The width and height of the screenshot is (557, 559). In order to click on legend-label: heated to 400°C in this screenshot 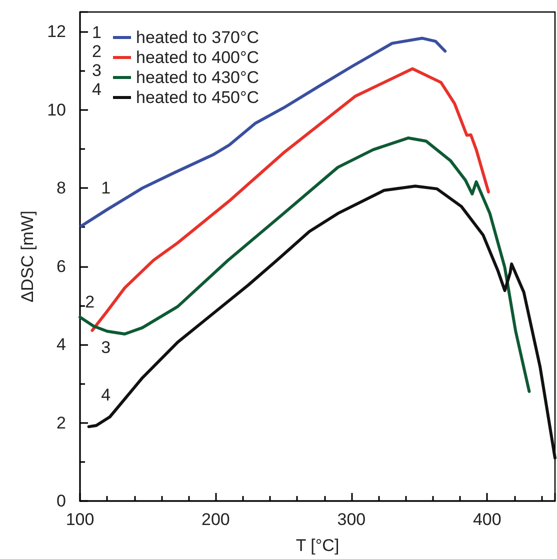, I will do `click(198, 57)`.